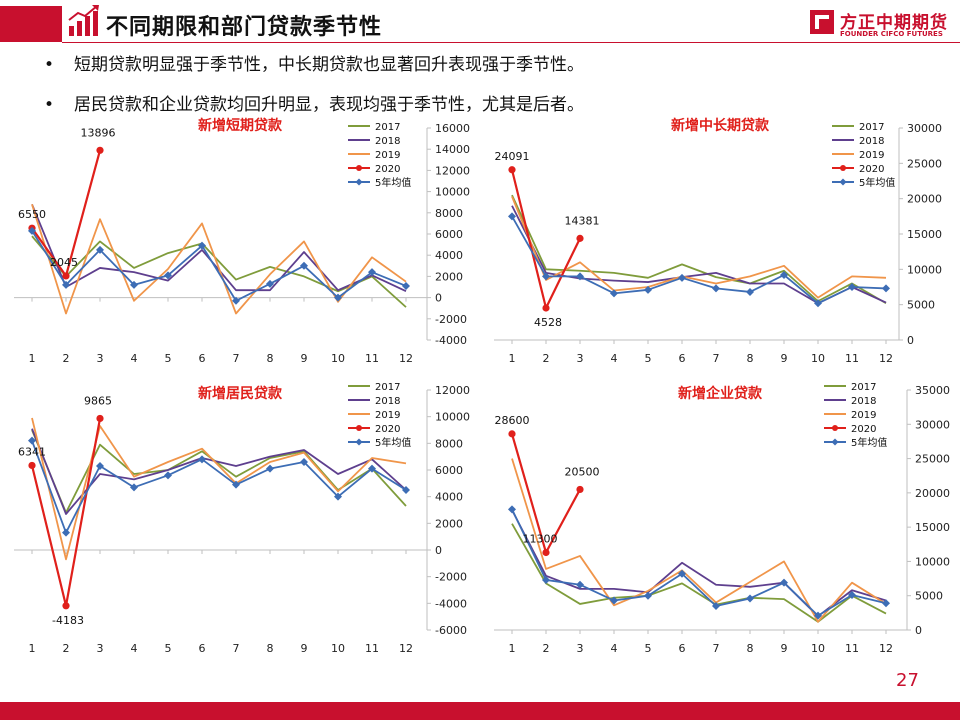 The width and height of the screenshot is (960, 720). What do you see at coordinates (314, 105) in the screenshot?
I see `bullet-item: • 居民贷款和企业贷款均回升明显，表现均强于季节性，尤其是后者。` at bounding box center [314, 105].